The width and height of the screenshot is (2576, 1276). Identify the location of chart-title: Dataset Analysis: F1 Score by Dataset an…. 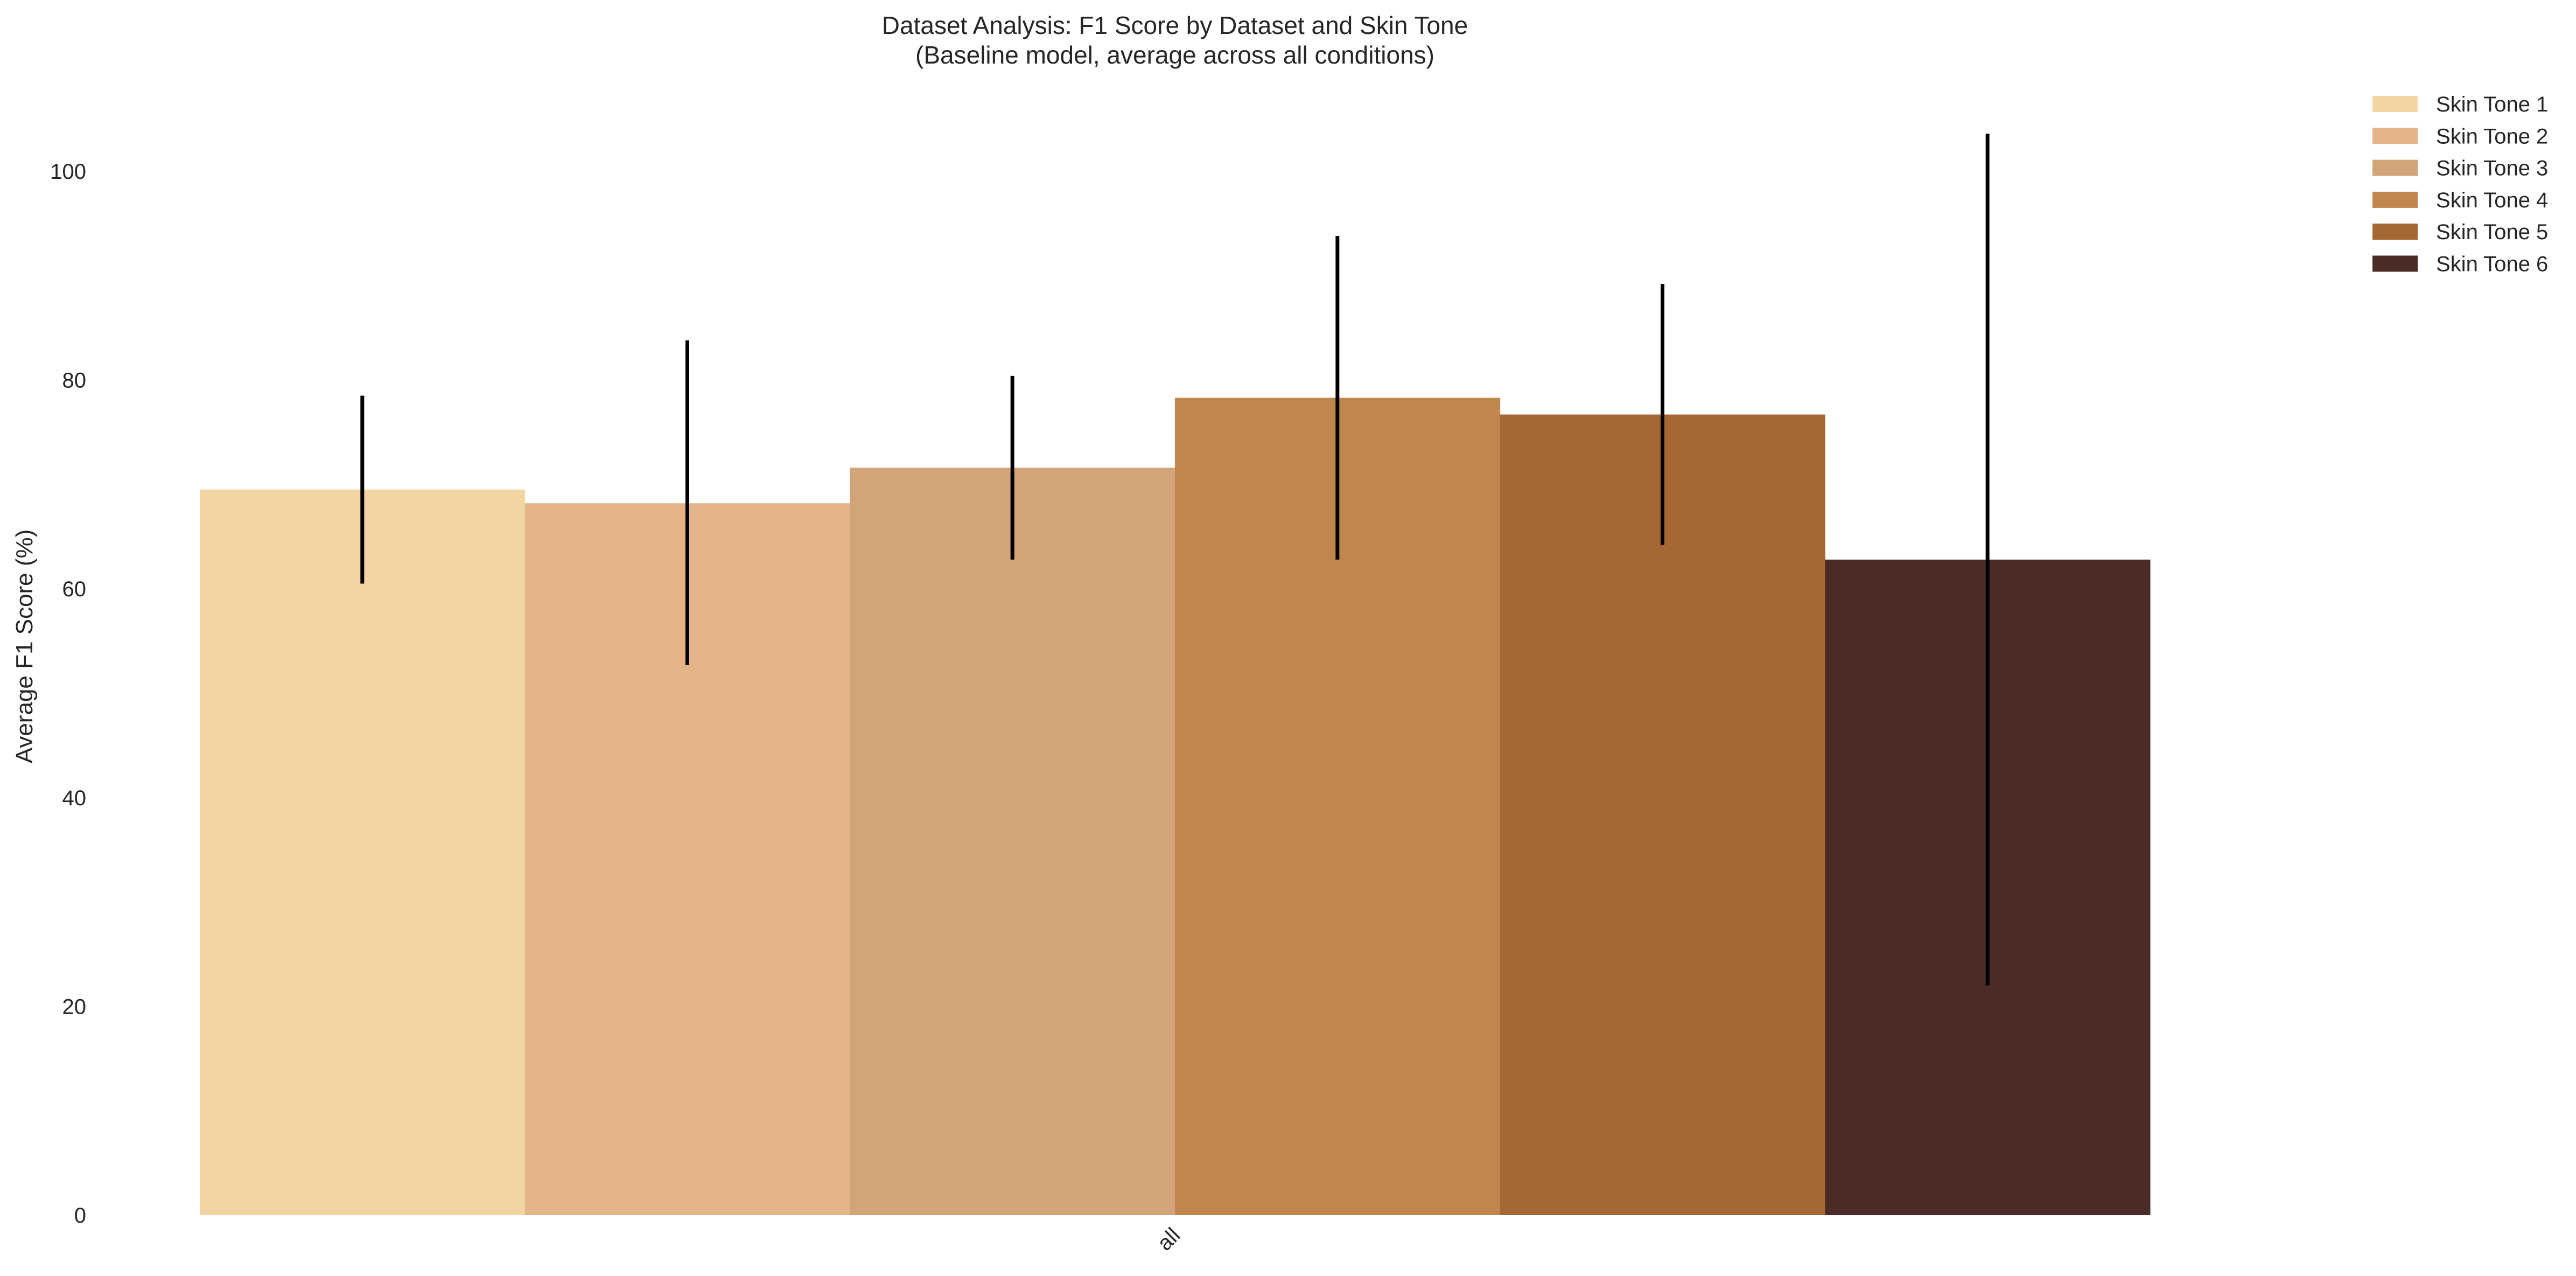
(1175, 25).